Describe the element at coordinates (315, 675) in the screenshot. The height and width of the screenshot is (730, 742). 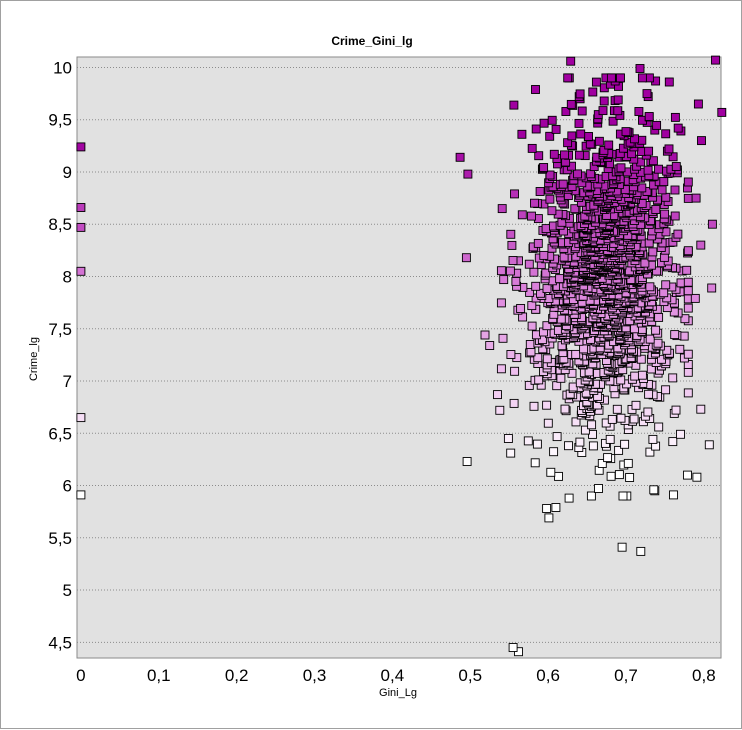
I see `x-tick-label: 0,3` at that location.